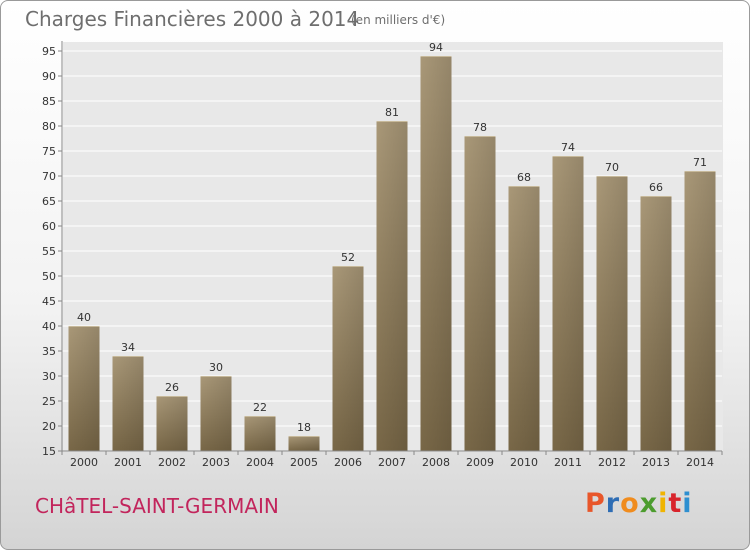 The image size is (750, 550). What do you see at coordinates (656, 187) in the screenshot?
I see `data-label: 66` at bounding box center [656, 187].